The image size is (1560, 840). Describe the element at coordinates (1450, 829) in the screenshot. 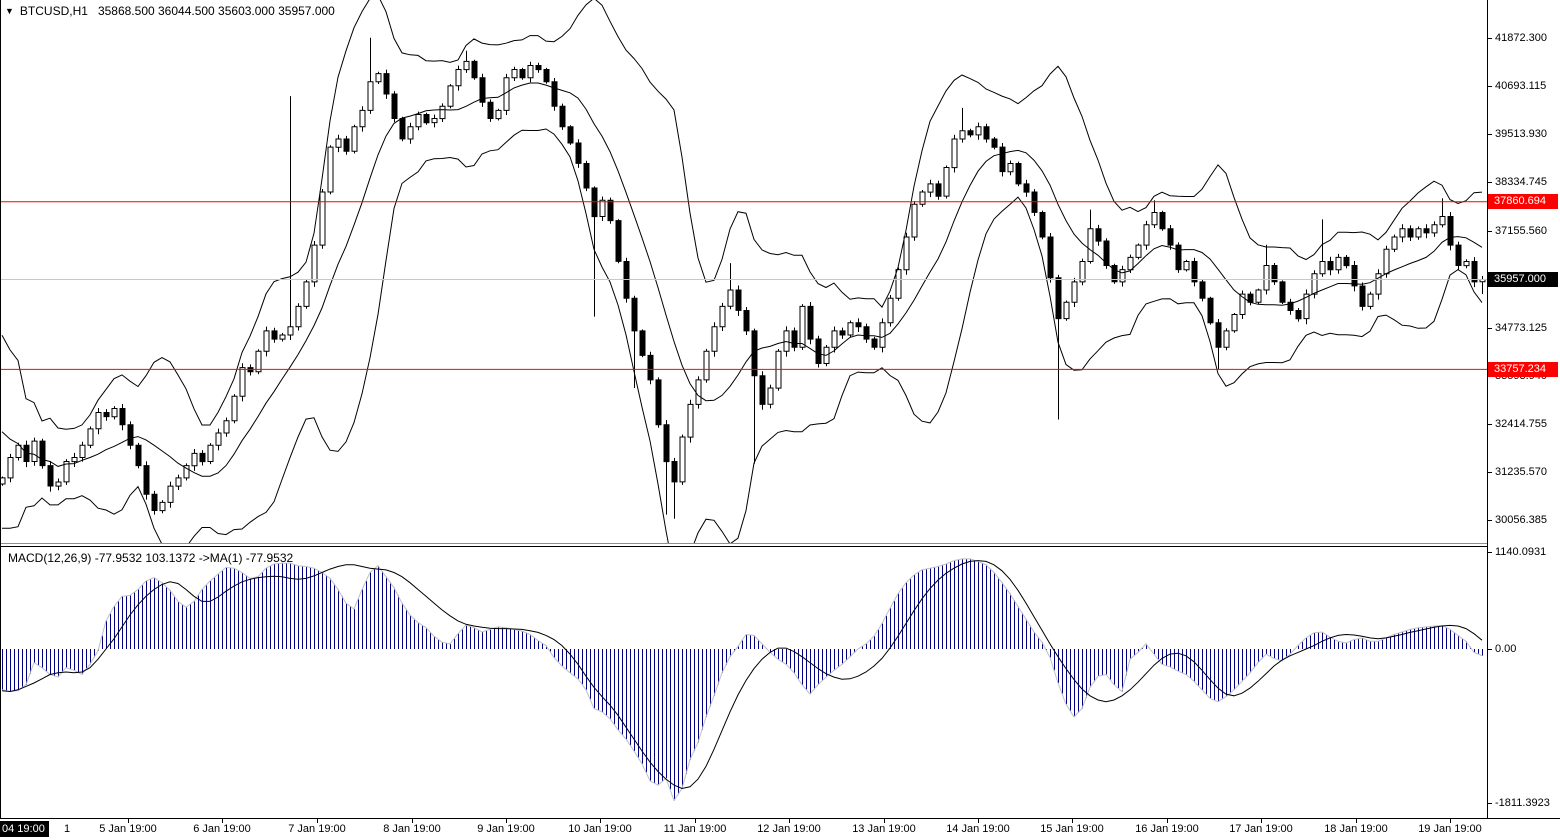

I see `time-tick-label: 19 Jan 19:00` at that location.